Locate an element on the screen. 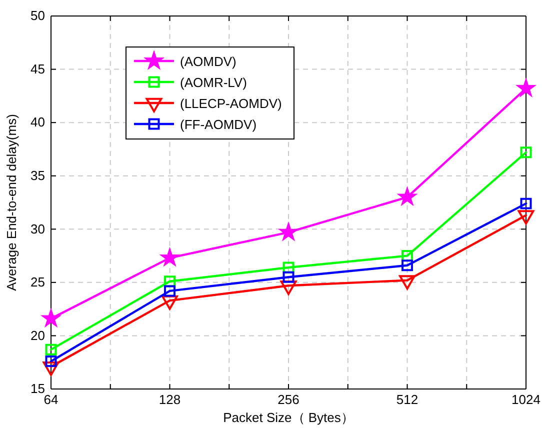 This screenshot has height=428, width=542. legend-label: (LLECP-AOMDV) is located at coordinates (231, 103).